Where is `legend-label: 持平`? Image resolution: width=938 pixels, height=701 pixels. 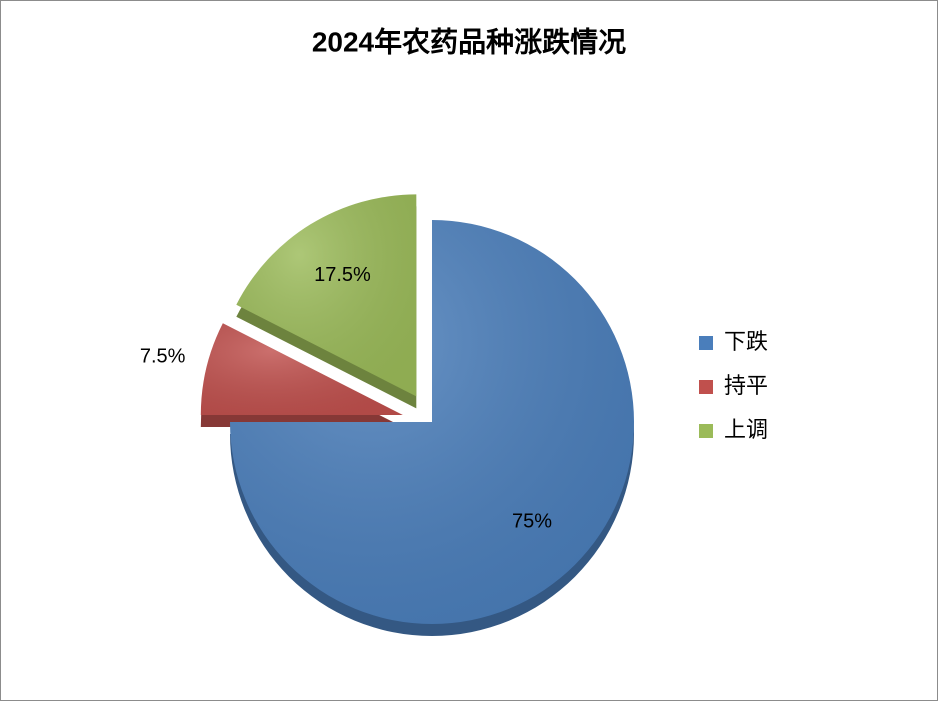
legend-label: 持平 is located at coordinates (746, 385).